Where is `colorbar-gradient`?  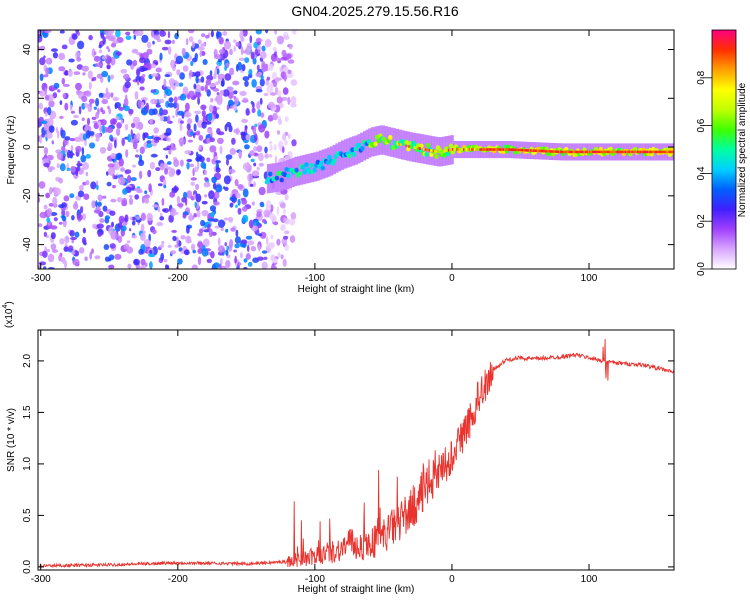
colorbar-gradient is located at coordinates (724, 149).